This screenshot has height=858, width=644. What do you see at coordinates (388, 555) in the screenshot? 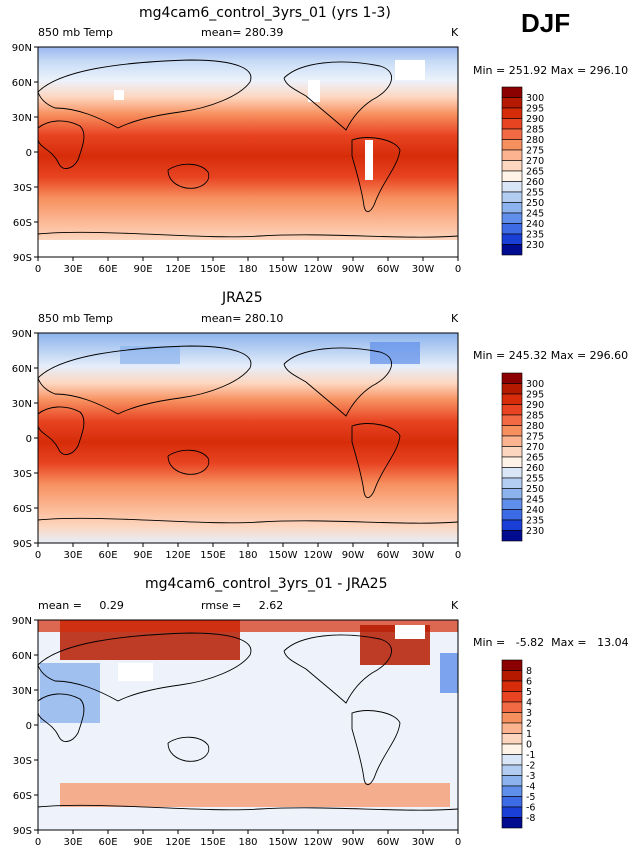
I see `lon-tick-label: 60W` at bounding box center [388, 555].